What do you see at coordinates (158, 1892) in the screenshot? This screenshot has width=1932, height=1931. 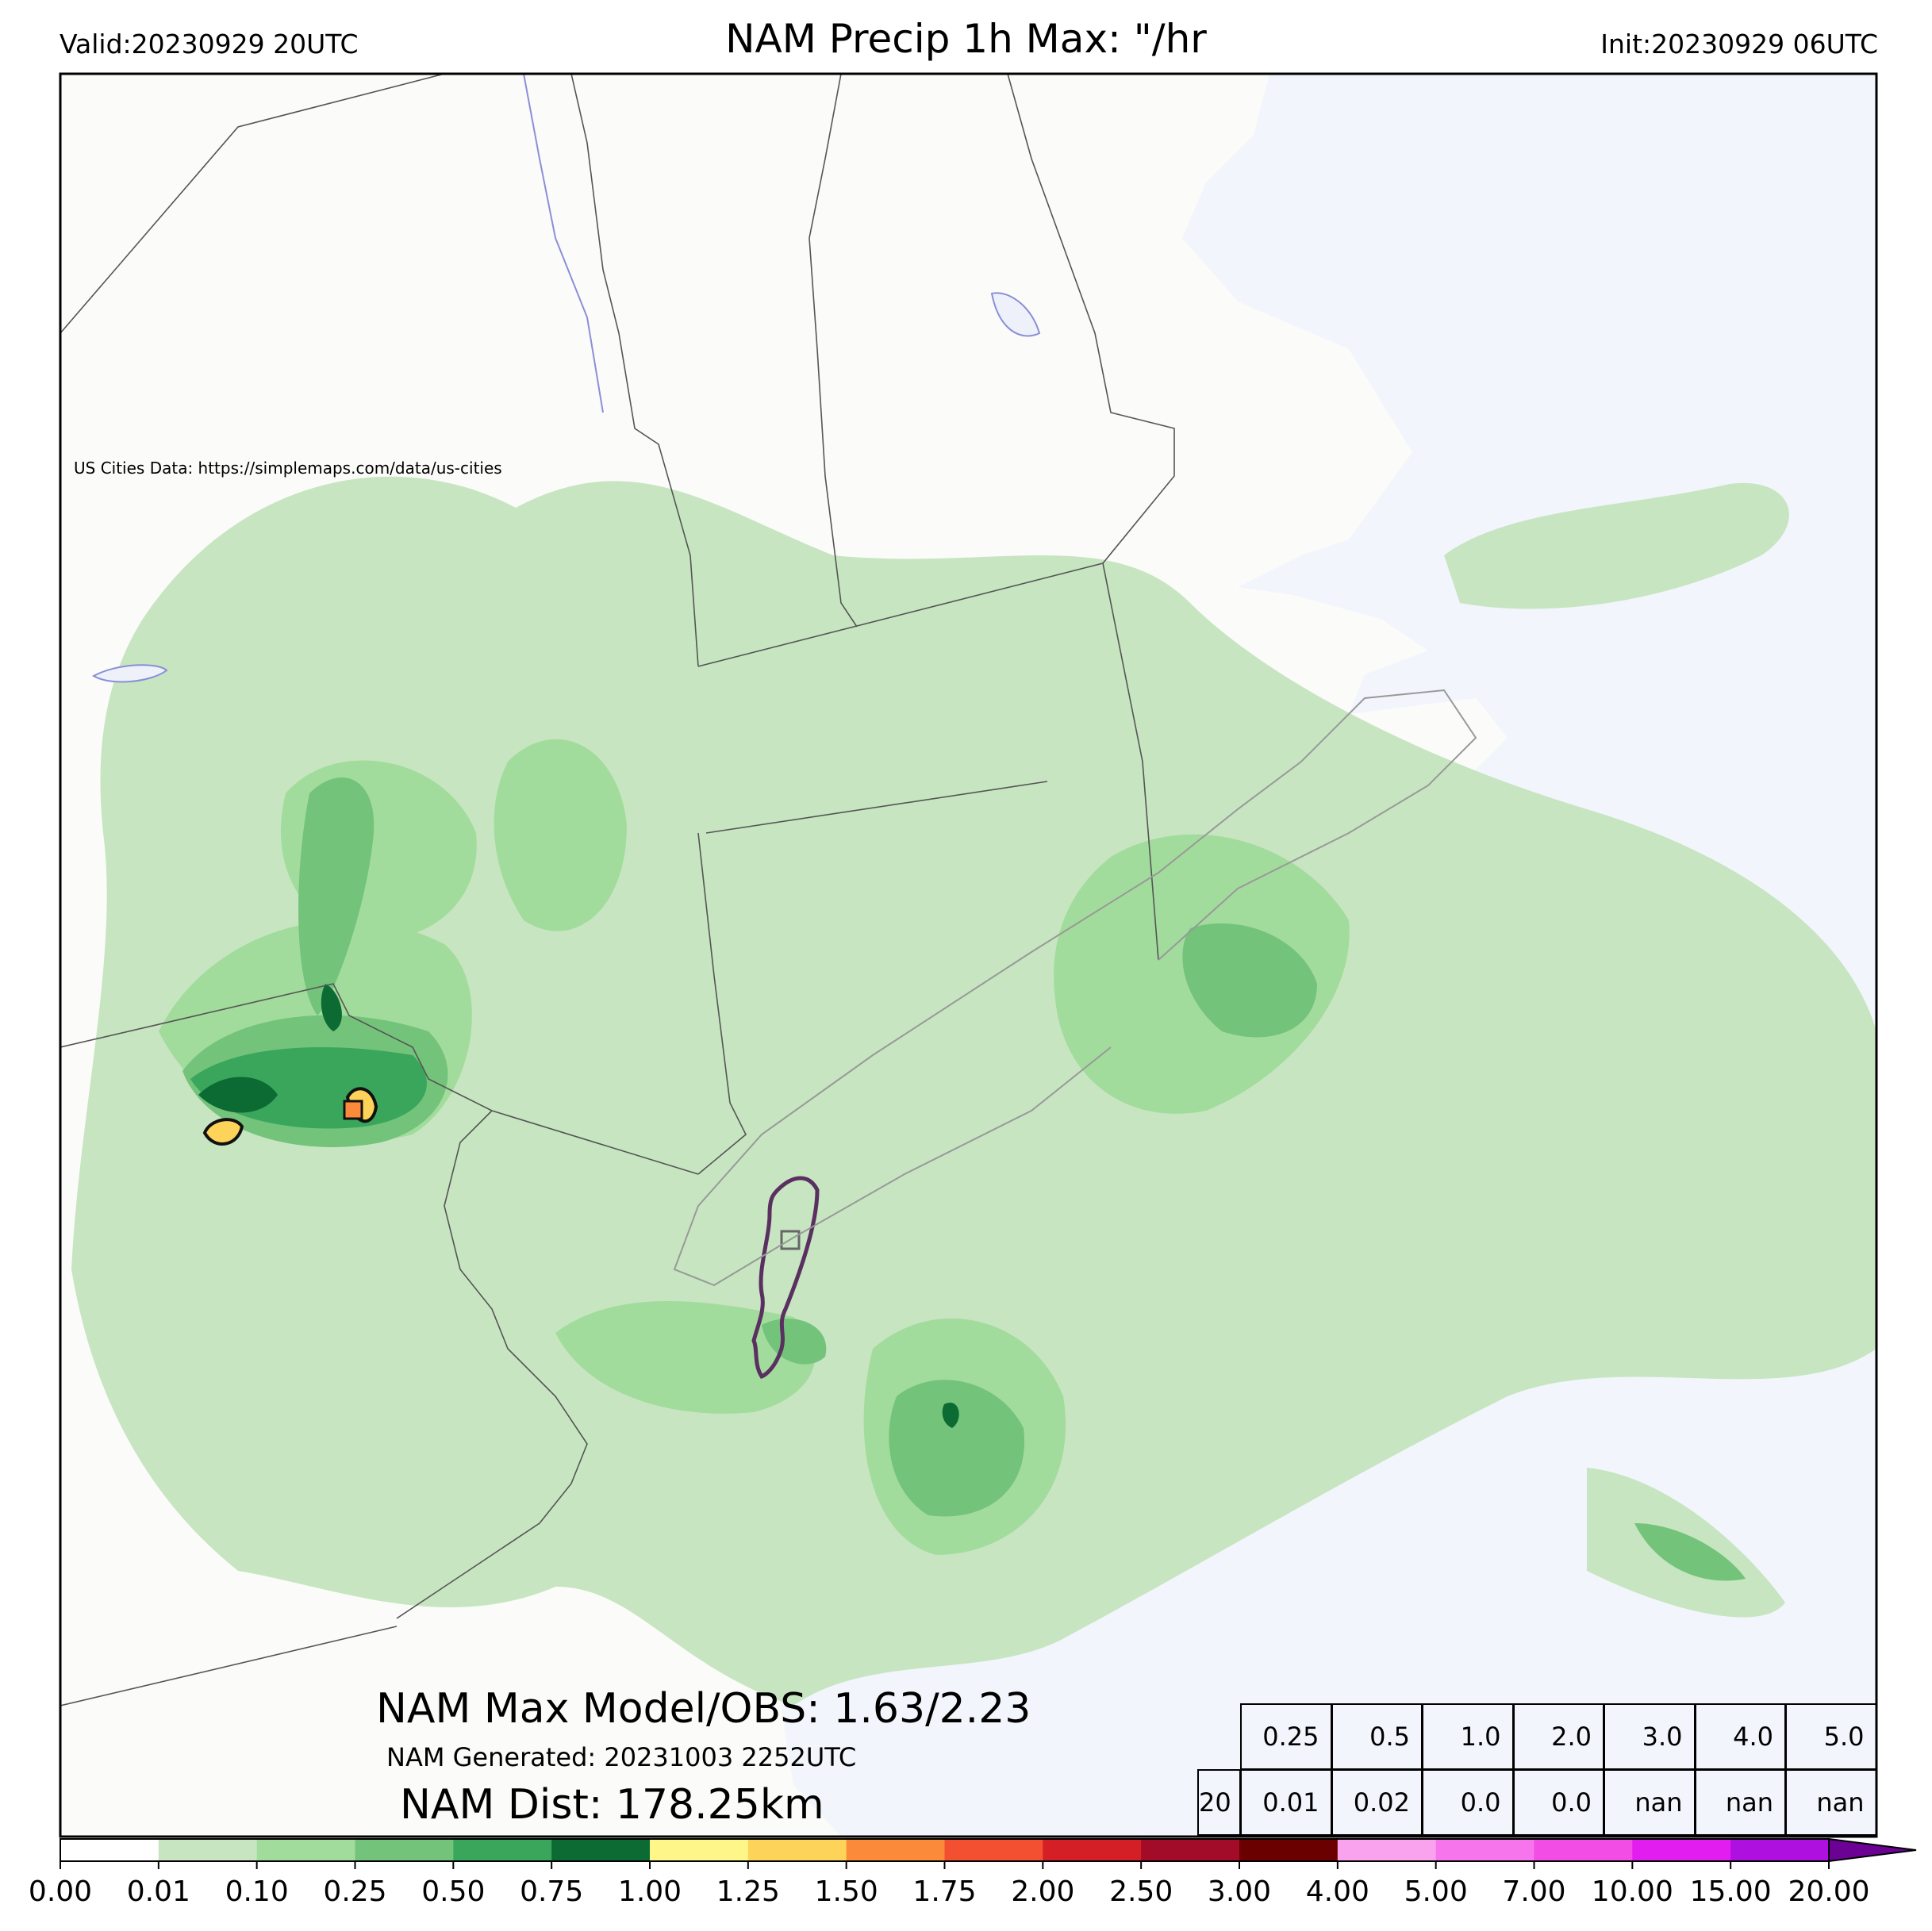 I see `colorbar-tick-label: 0.01` at bounding box center [158, 1892].